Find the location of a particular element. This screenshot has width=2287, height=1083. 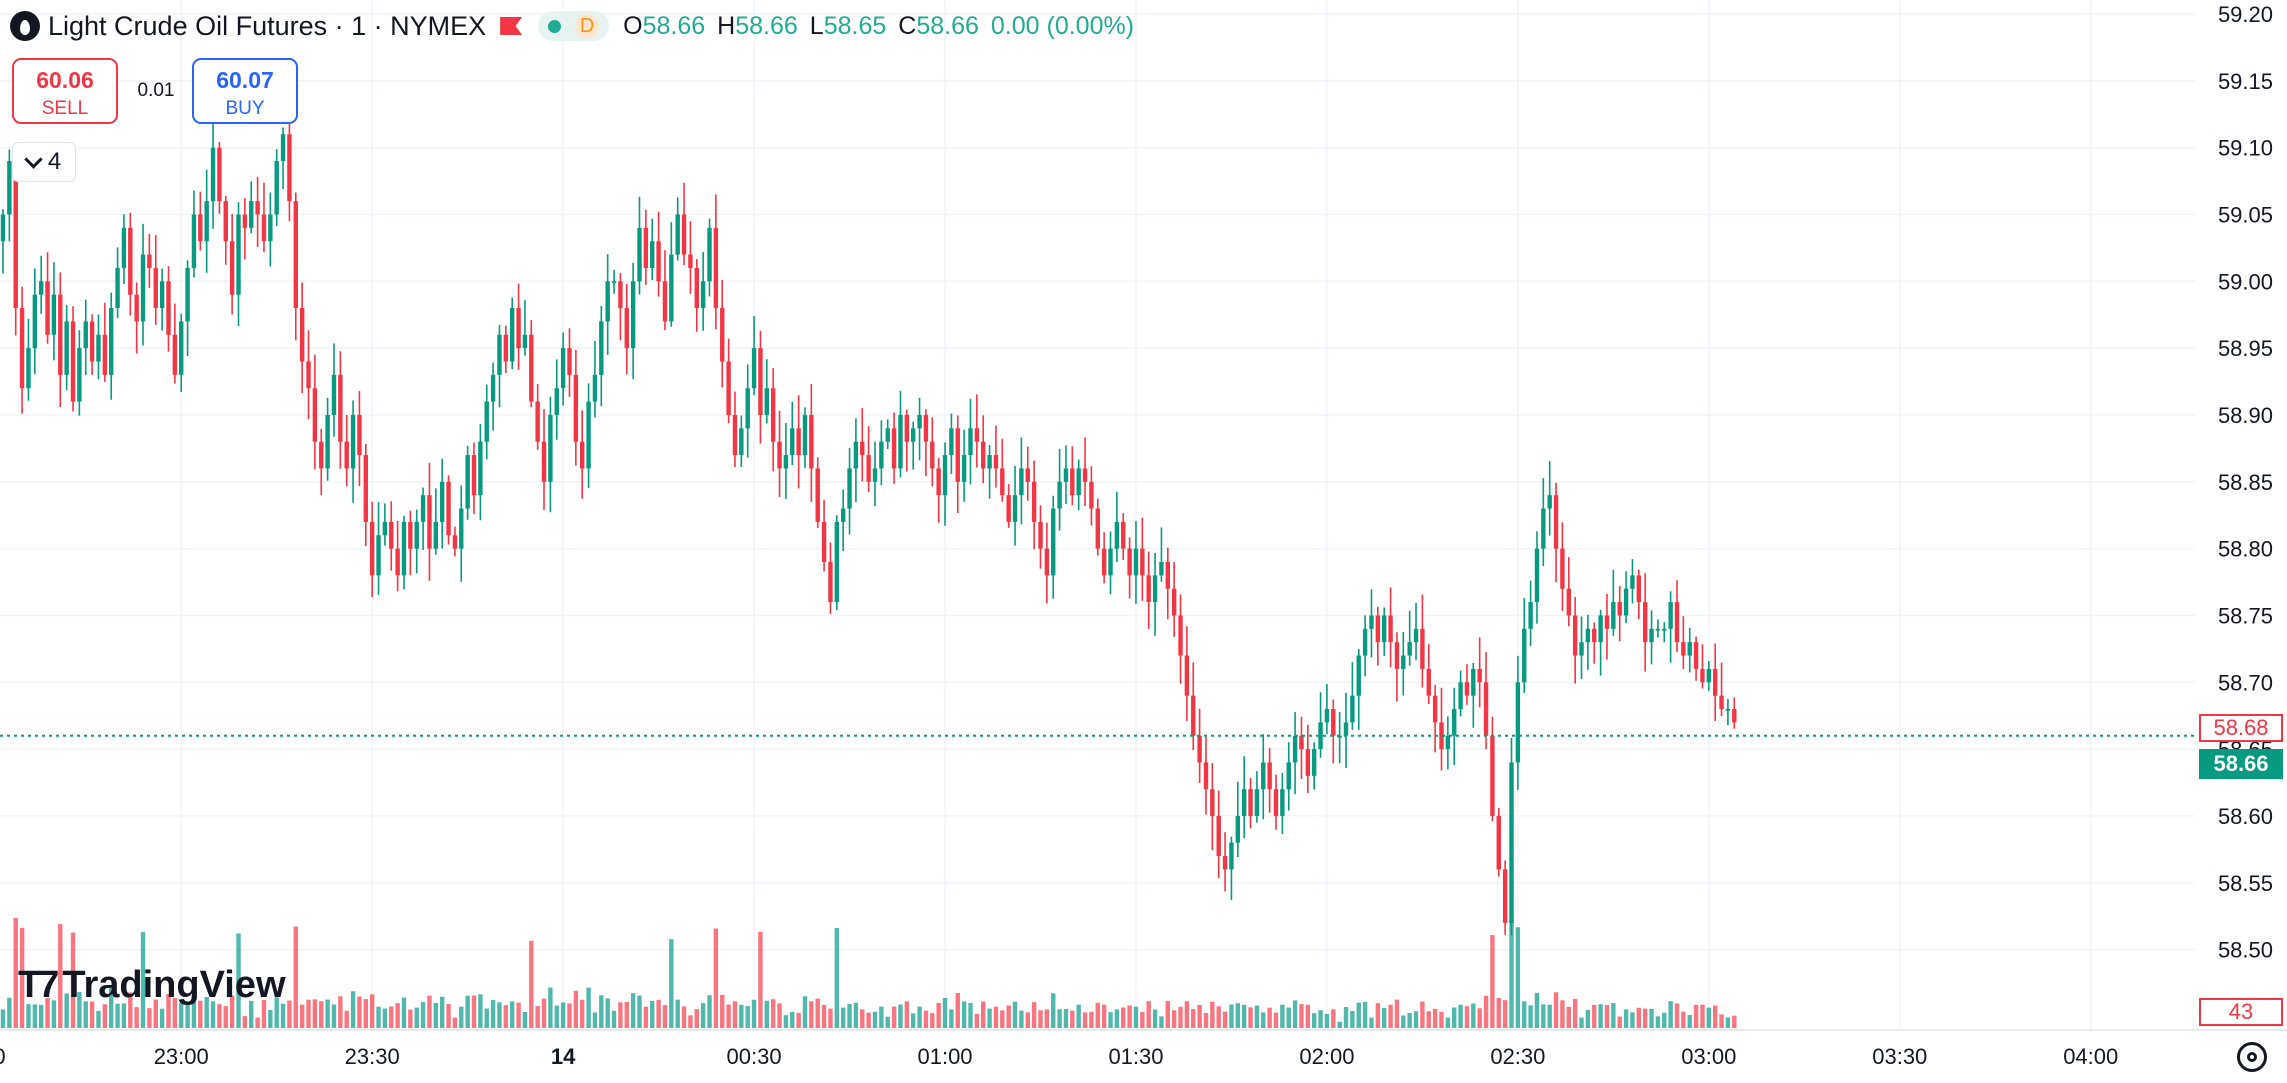

symbol-title: Light Crude Oil Futures · 1 · NYMEX is located at coordinates (267, 25).